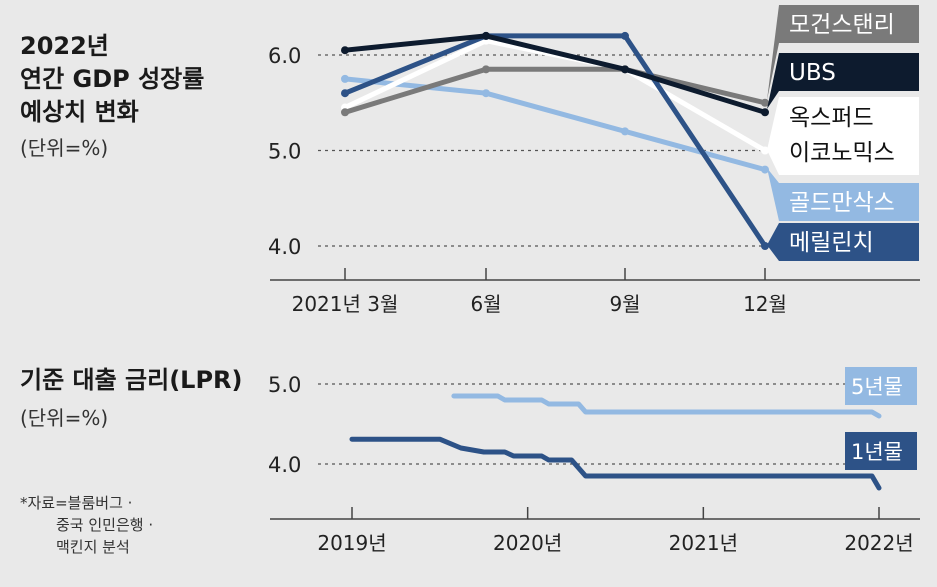  What do you see at coordinates (131, 380) in the screenshot?
I see `lpr-chart-title: 기준 대출 금리(LPR)` at bounding box center [131, 380].